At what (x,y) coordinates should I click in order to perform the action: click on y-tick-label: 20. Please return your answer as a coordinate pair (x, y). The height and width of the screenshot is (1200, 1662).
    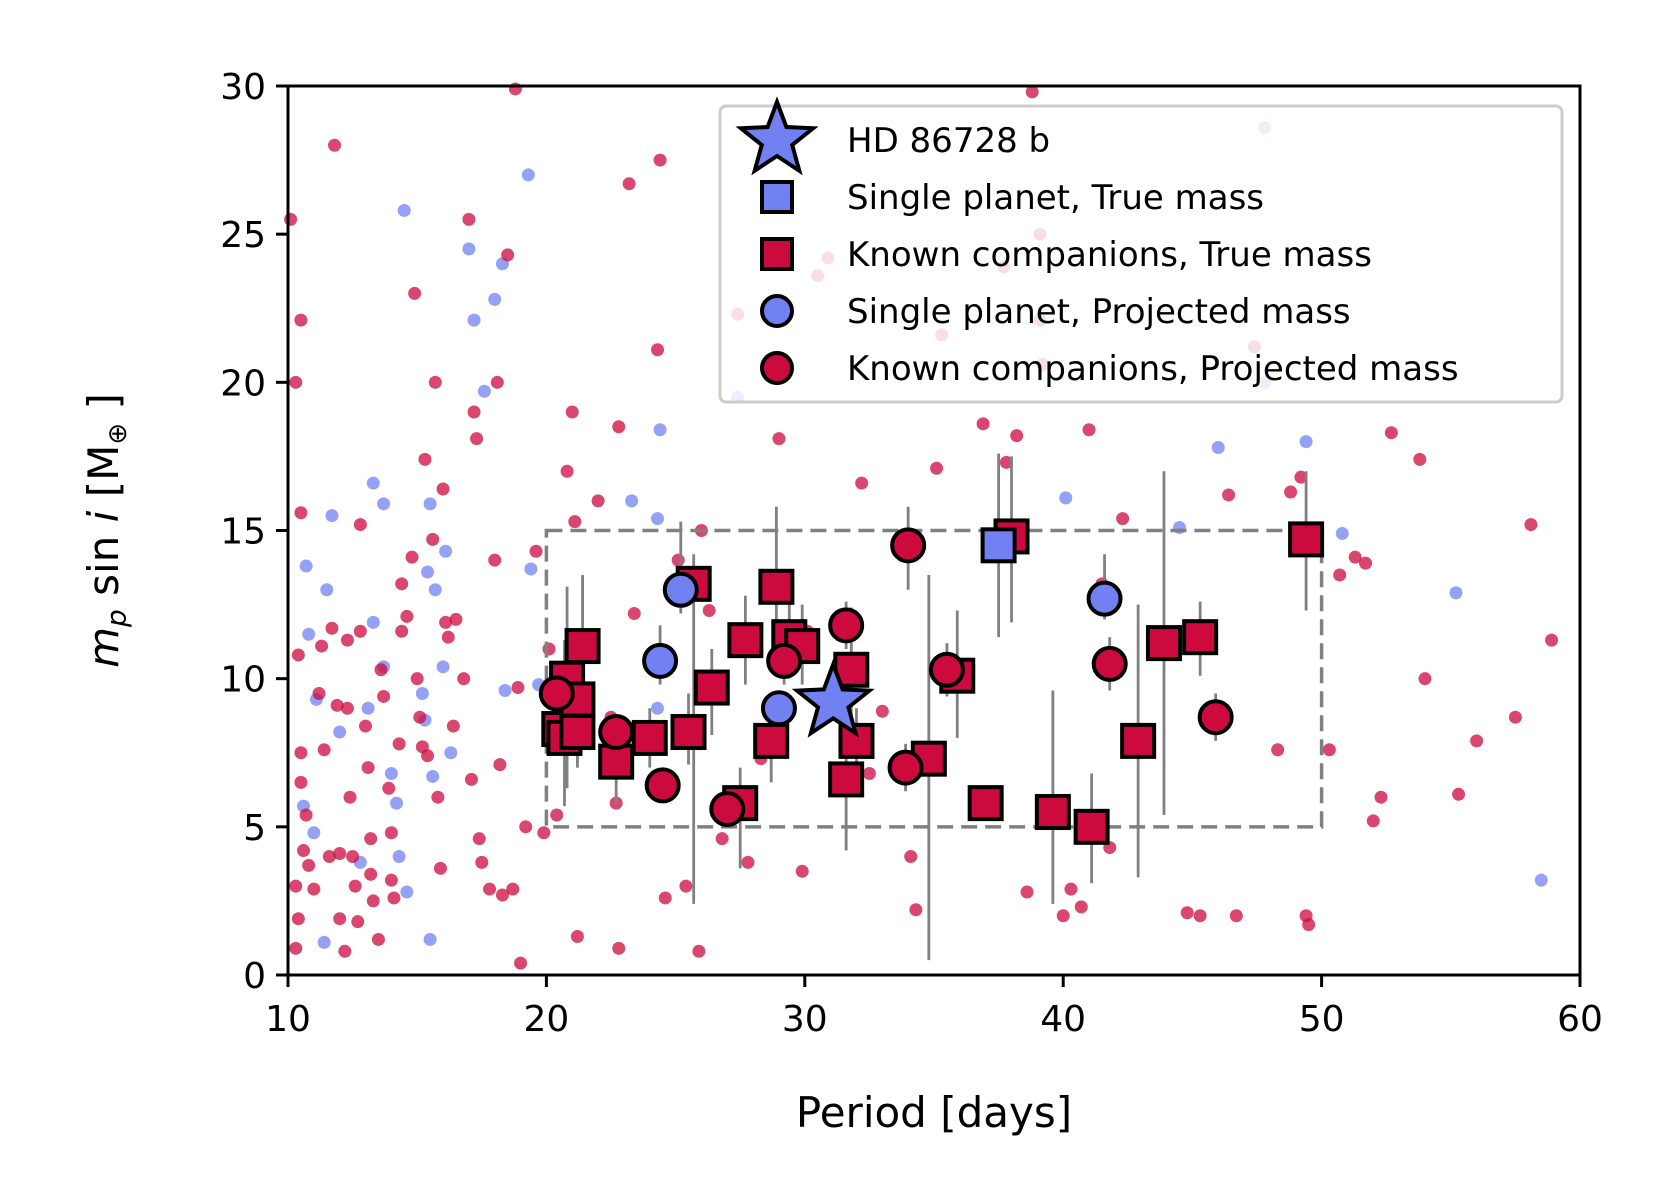
    Looking at the image, I should click on (243, 383).